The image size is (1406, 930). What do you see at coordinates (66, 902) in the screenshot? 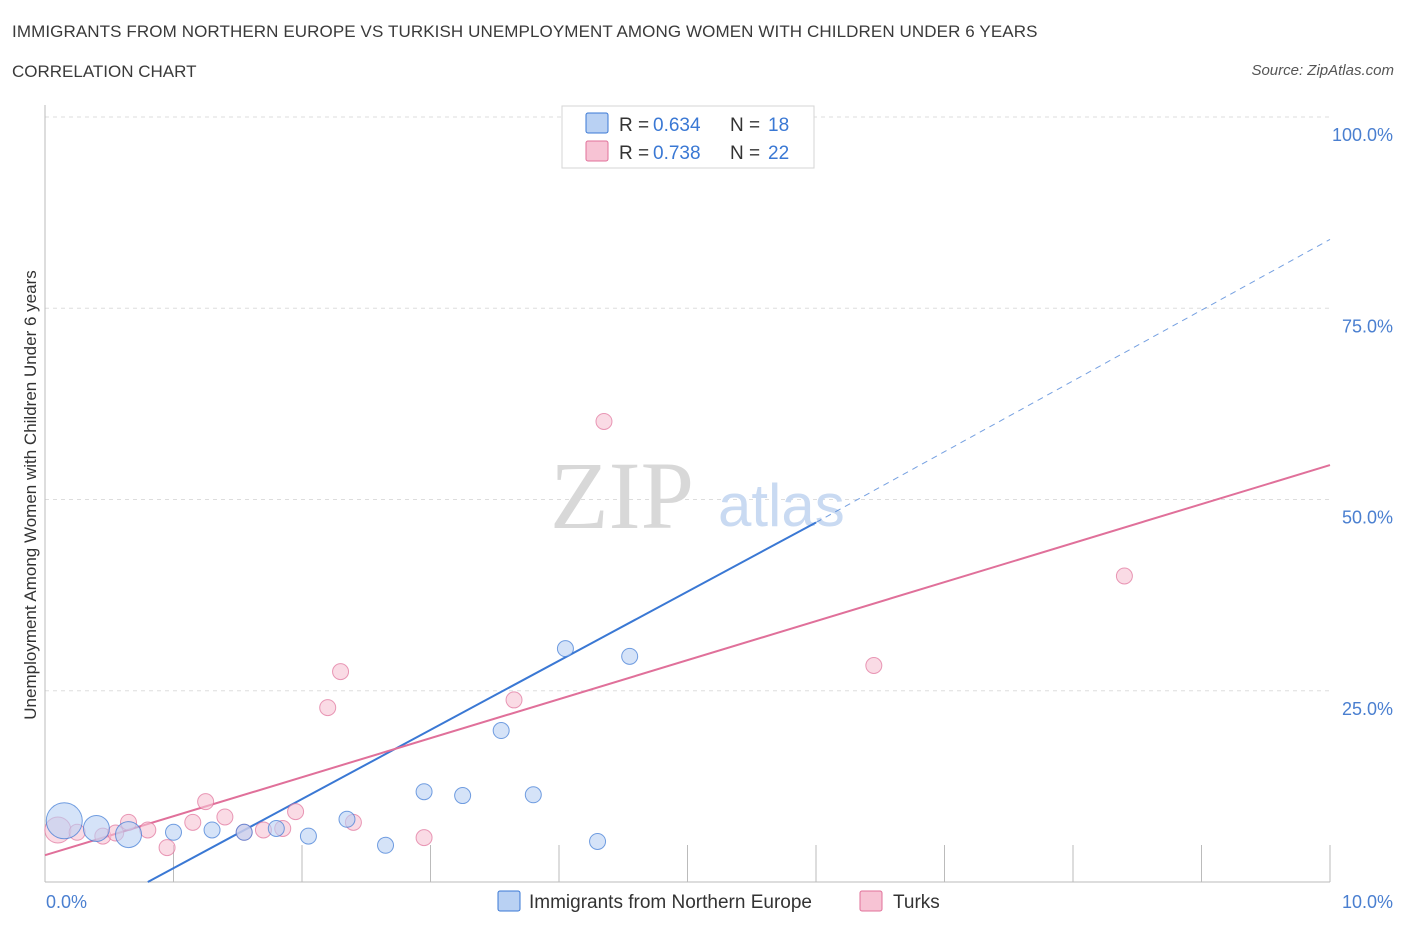
I see `x-tick-label: 0.0%` at bounding box center [66, 902].